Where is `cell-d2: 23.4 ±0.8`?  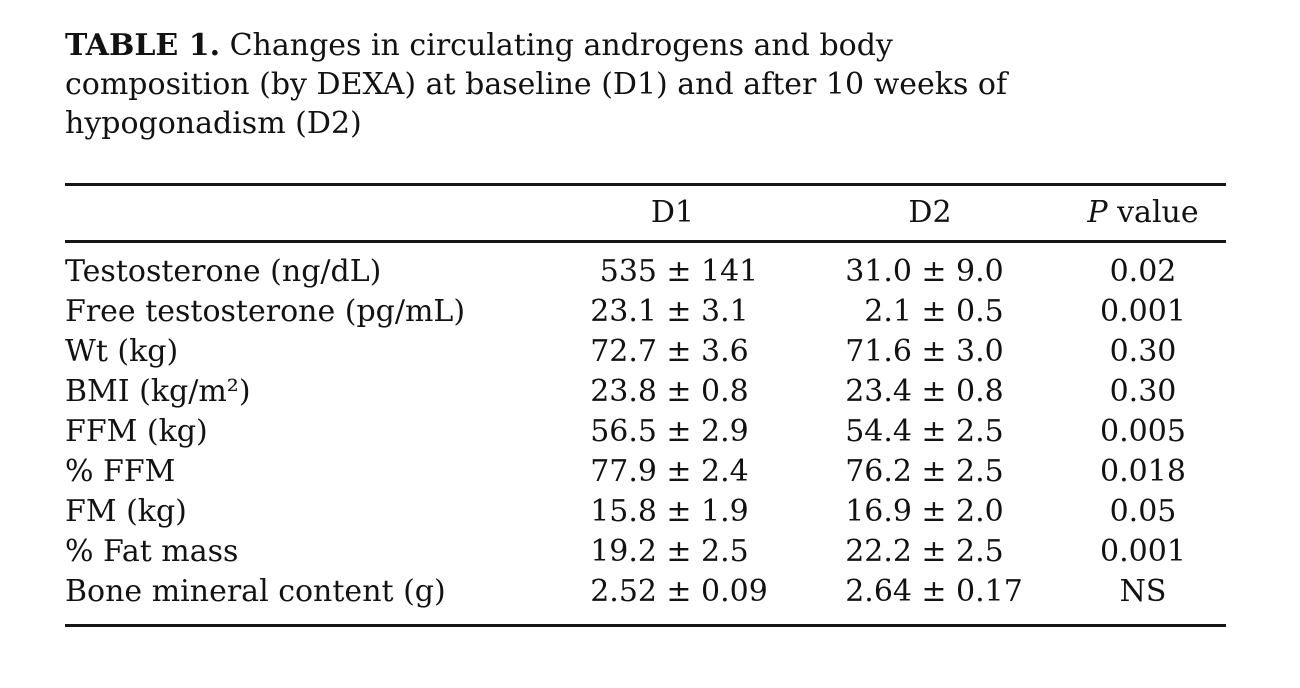
cell-d2: 23.4 ±0.8 is located at coordinates (930, 392).